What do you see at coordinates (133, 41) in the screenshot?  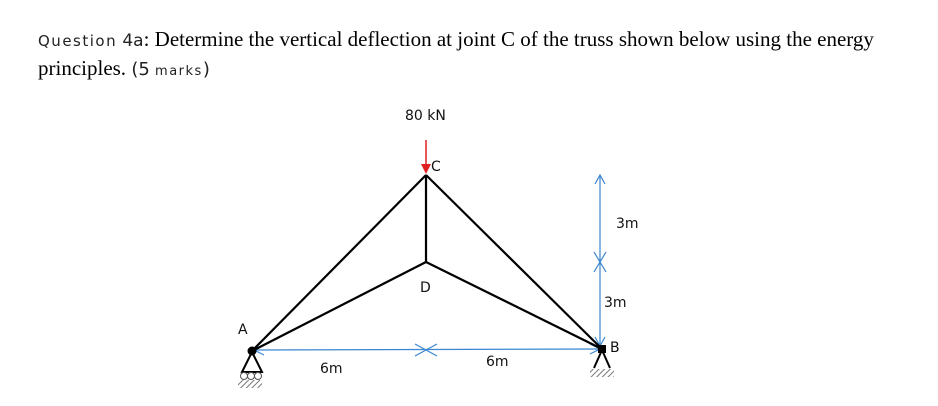 I see `question-number: 4a` at bounding box center [133, 41].